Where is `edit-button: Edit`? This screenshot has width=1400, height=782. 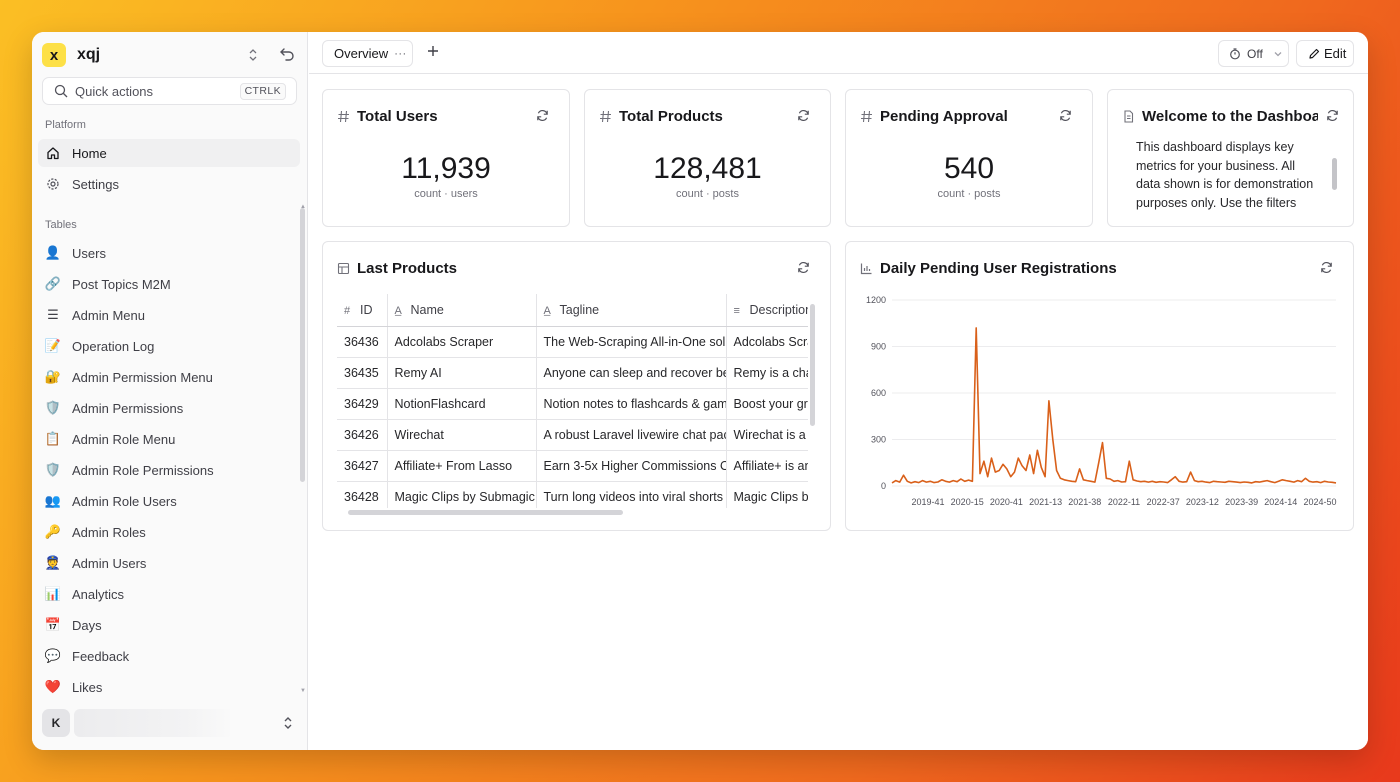
edit-button: Edit is located at coordinates (1325, 53).